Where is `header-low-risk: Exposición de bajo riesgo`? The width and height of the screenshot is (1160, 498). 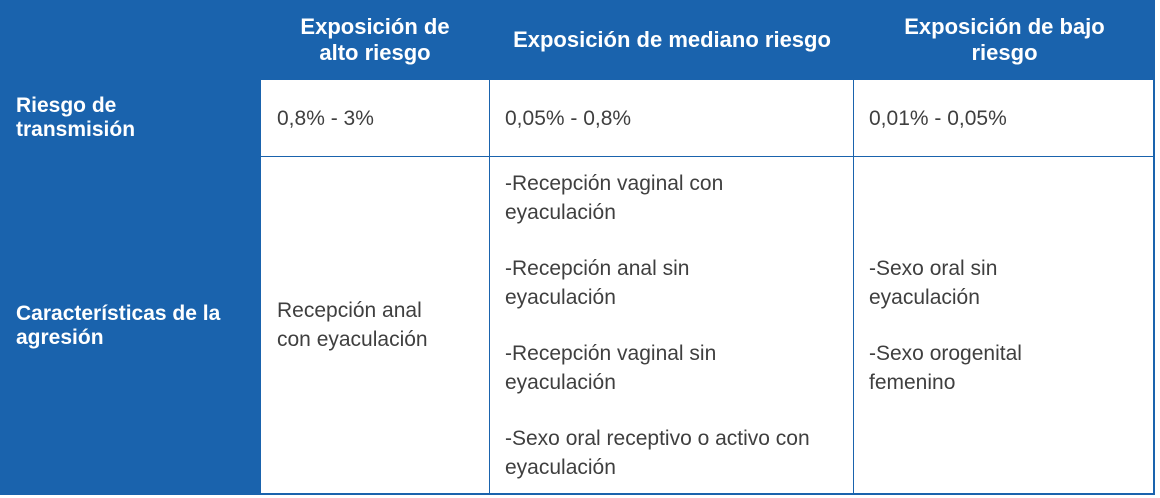
header-low-risk: Exposición de bajo riesgo is located at coordinates (1004, 39).